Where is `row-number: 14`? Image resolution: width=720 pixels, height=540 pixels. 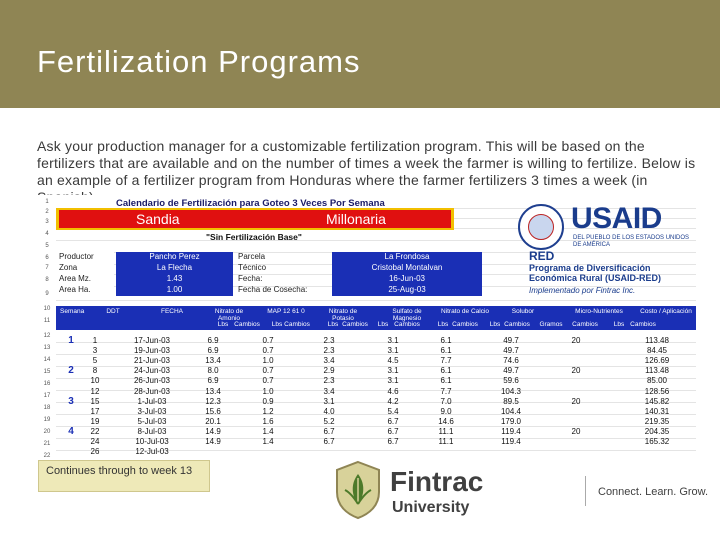
row-number: 14 is located at coordinates (47, 360).